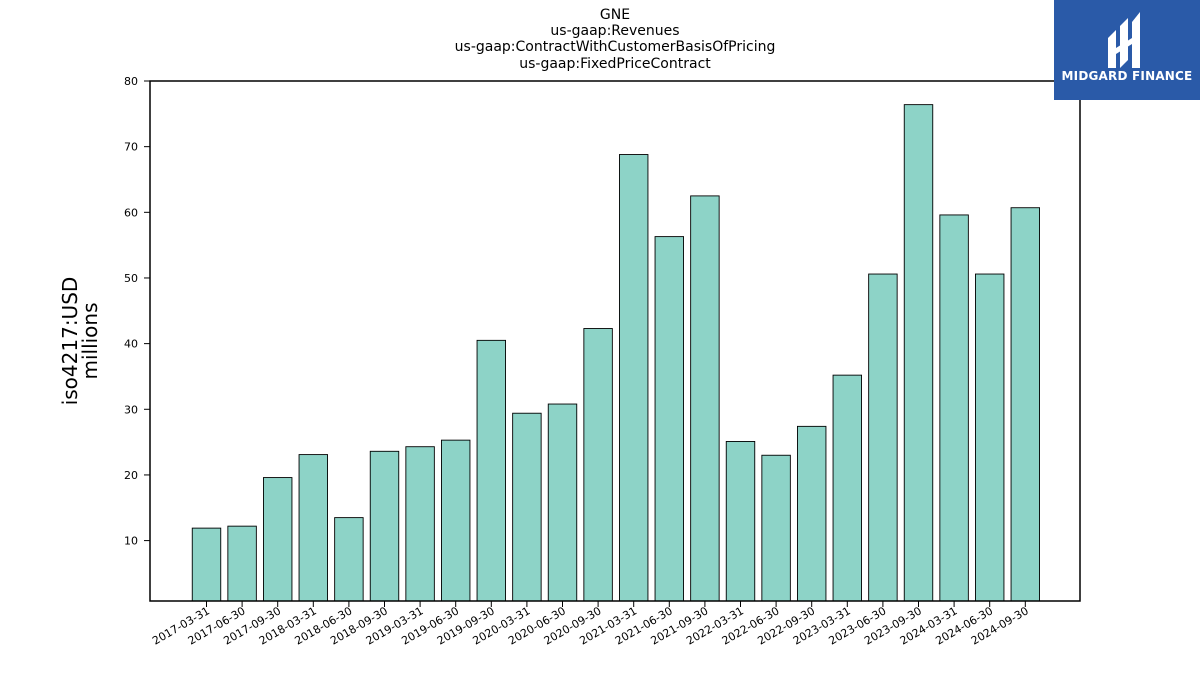  I want to click on y-tick-label-40: 40, so click(131, 344).